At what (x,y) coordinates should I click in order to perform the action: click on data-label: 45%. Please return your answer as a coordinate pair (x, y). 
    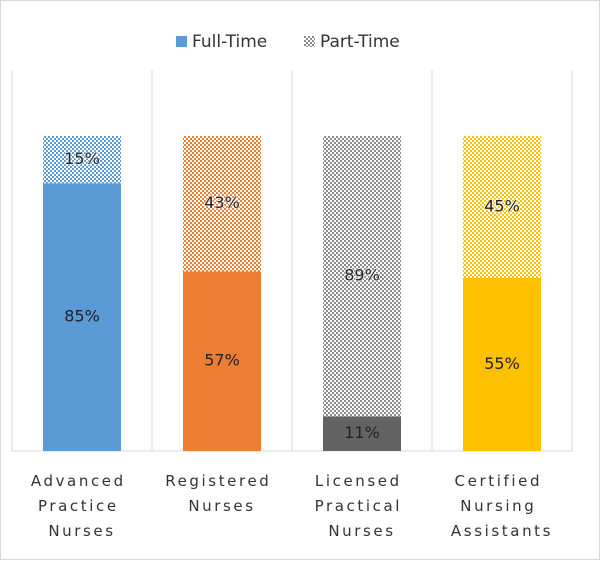
    Looking at the image, I should click on (502, 205).